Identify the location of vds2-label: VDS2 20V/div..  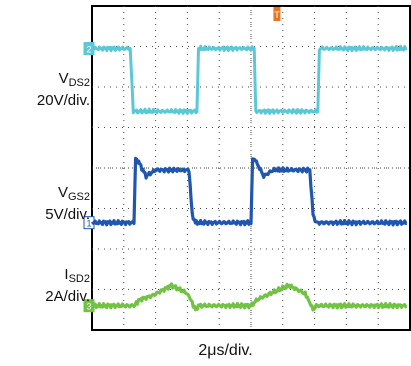
(63, 89).